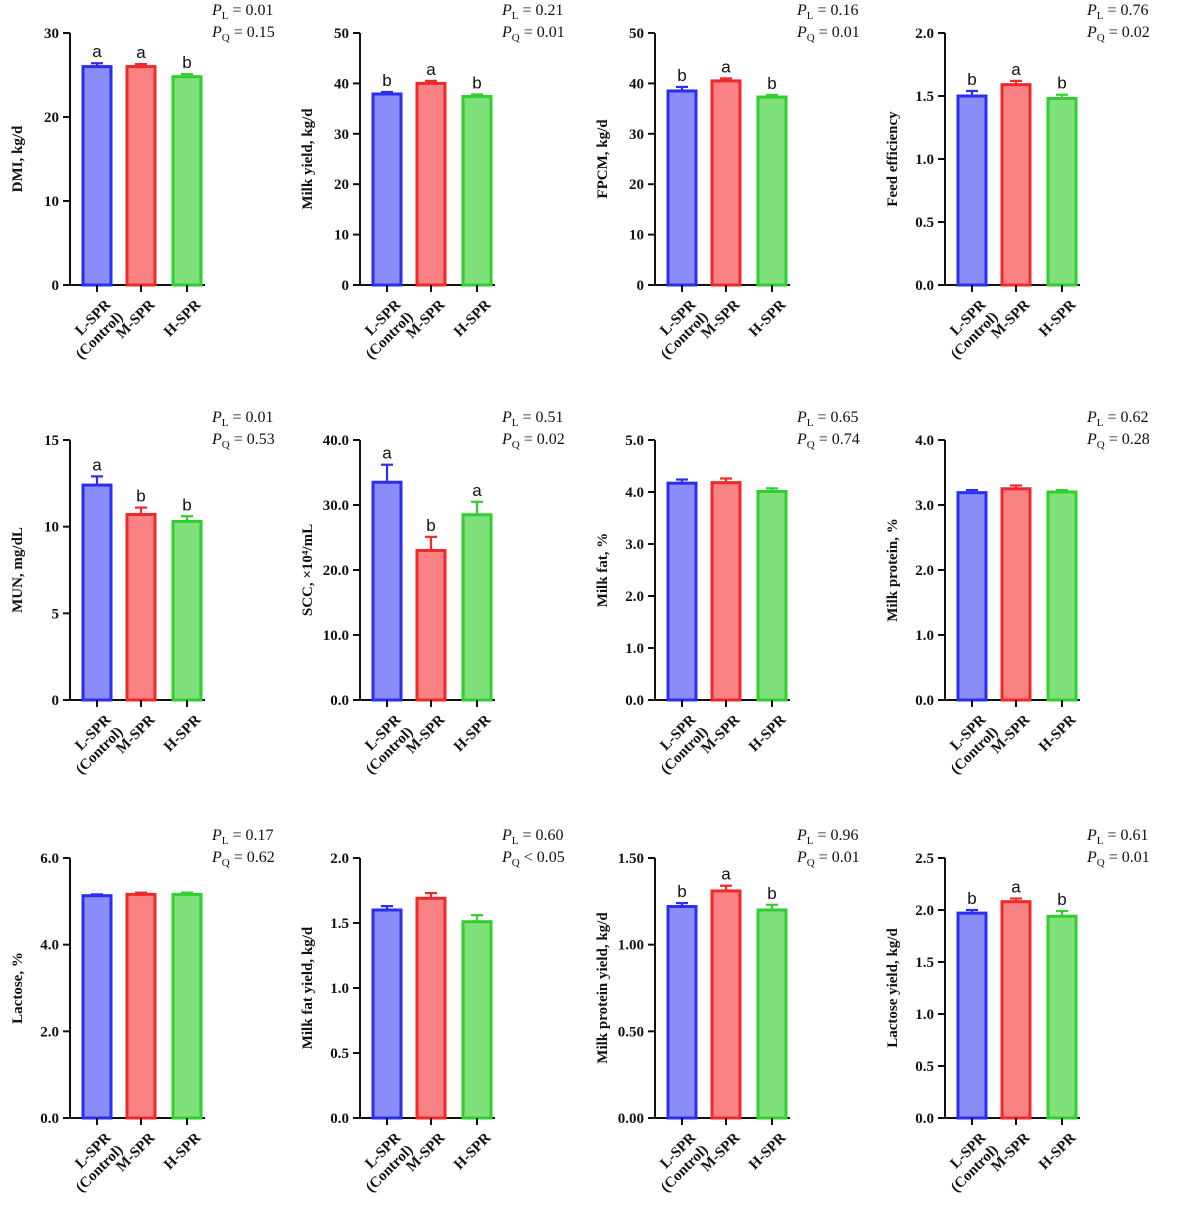 This screenshot has height=1208, width=1200. What do you see at coordinates (827, 419) in the screenshot?
I see `p-linear: PL = 0.65` at bounding box center [827, 419].